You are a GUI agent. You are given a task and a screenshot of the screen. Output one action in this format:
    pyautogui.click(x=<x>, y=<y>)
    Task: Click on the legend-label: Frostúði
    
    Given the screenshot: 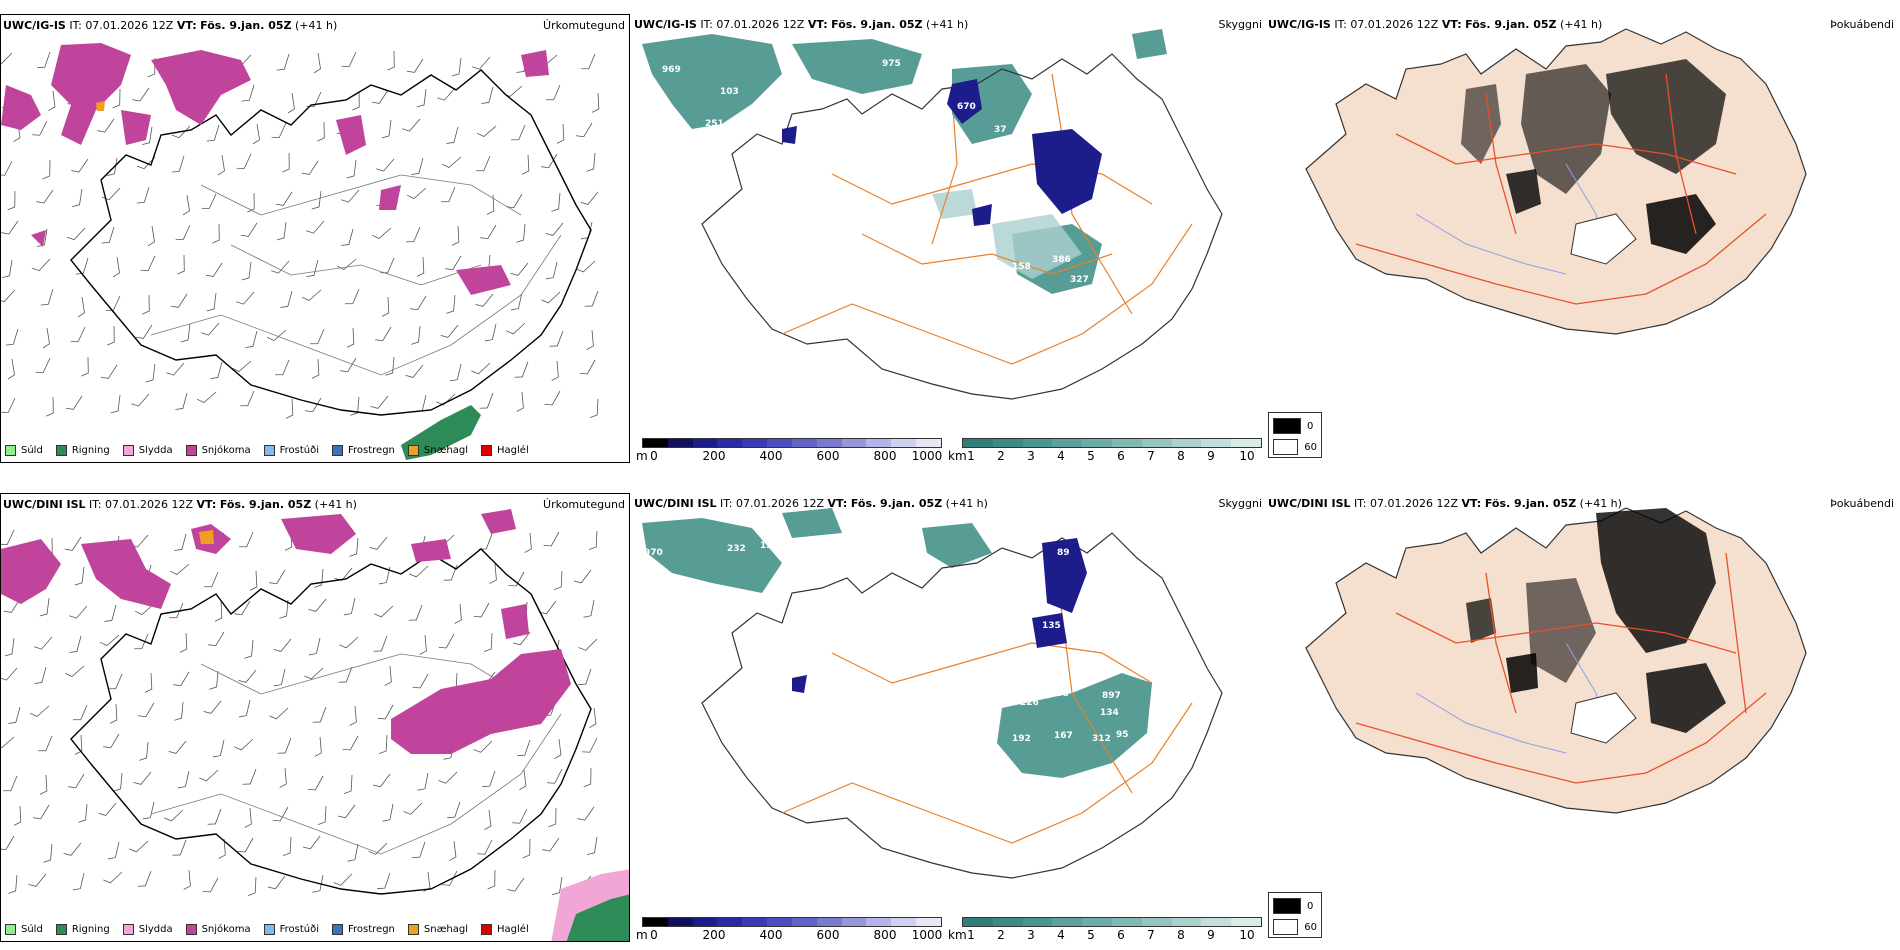 What is the action you would take?
    pyautogui.click(x=299, y=929)
    